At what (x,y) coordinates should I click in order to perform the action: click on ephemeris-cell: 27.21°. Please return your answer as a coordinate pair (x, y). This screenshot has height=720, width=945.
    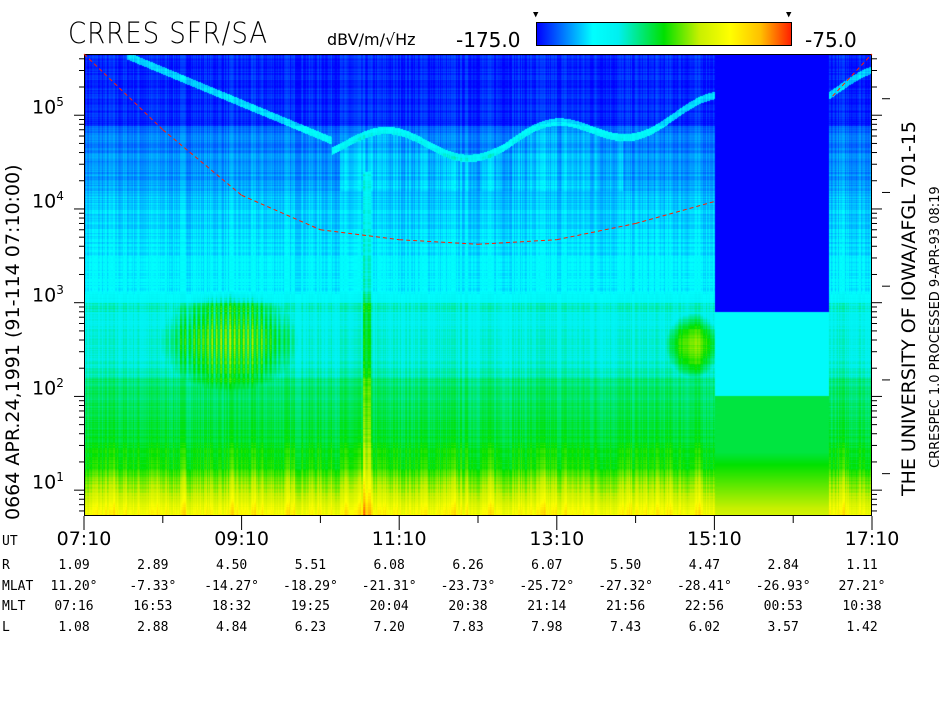
    Looking at the image, I should click on (862, 586).